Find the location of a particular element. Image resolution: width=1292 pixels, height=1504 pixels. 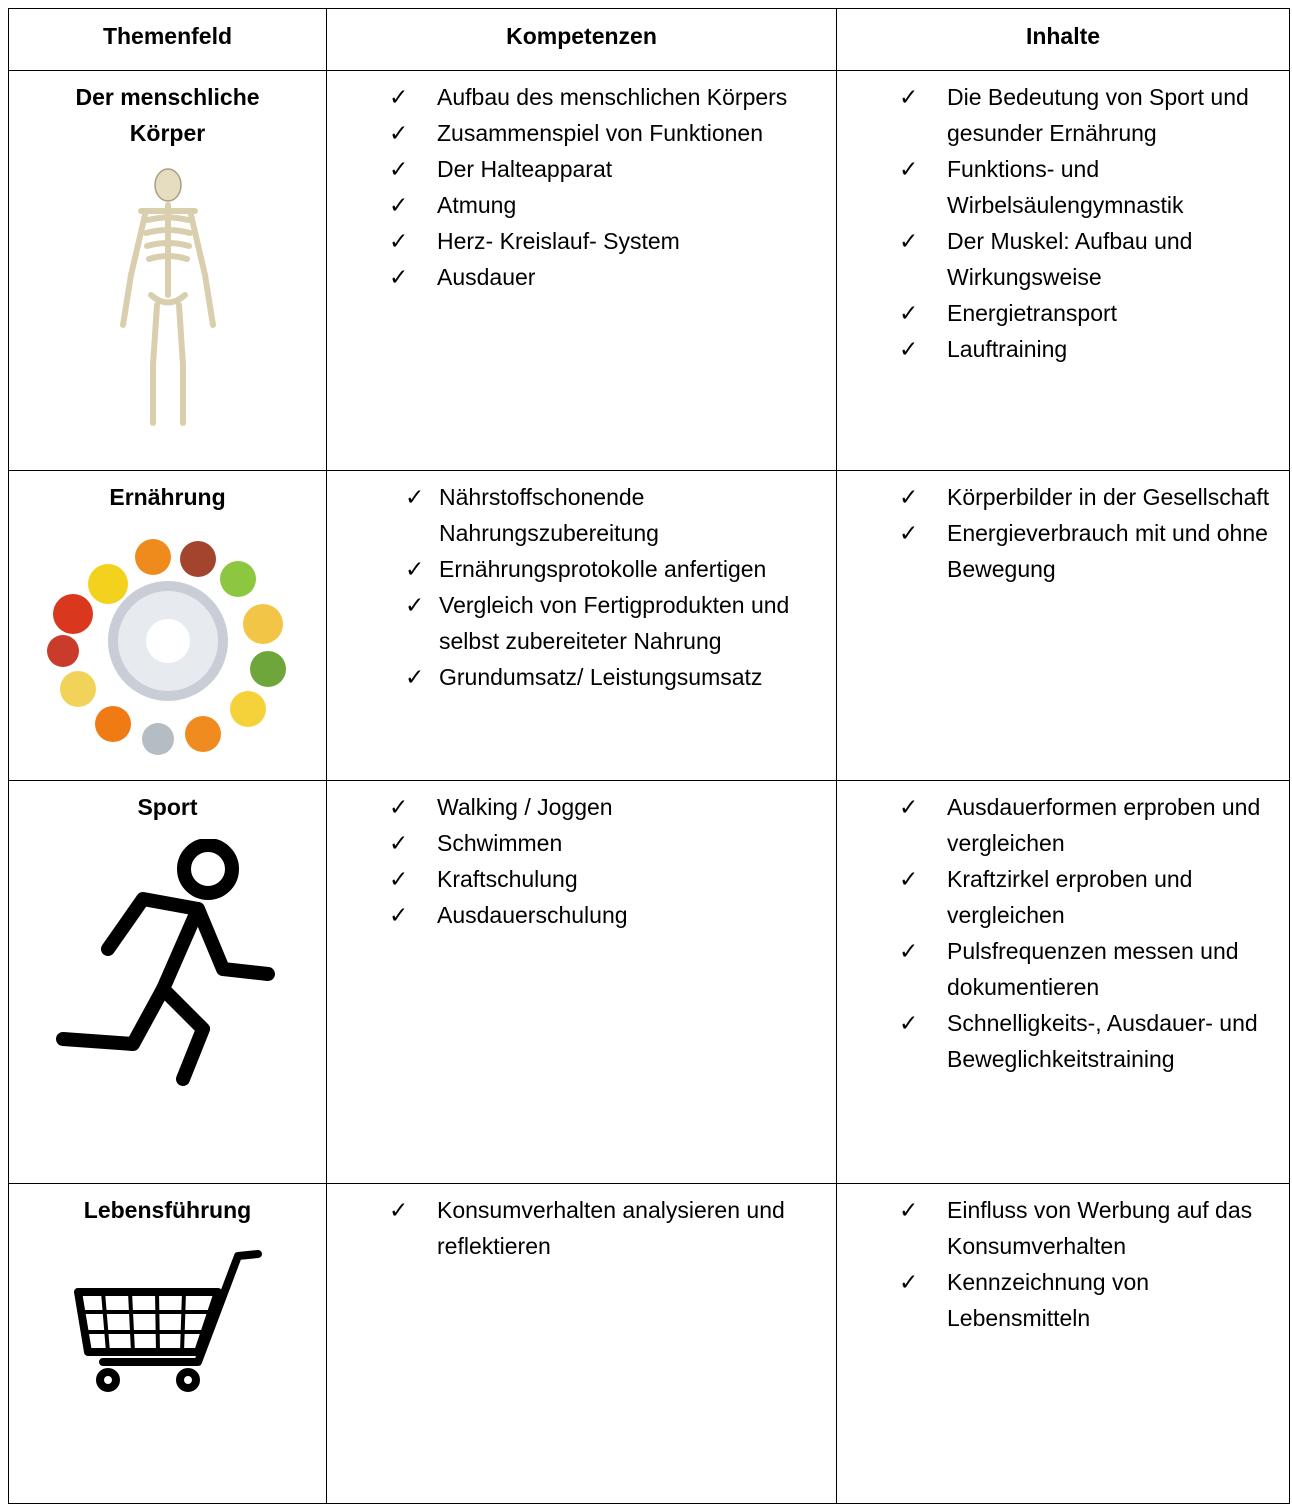

list-item: Kennzeichnung von Lebensmitteln is located at coordinates (1063, 1300).